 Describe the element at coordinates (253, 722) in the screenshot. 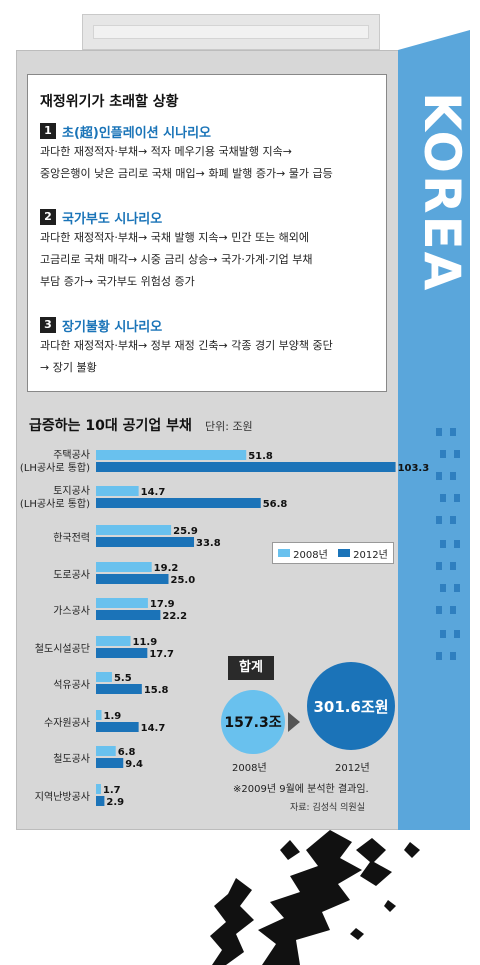

I see `total-2008-circle: 157.3조` at that location.